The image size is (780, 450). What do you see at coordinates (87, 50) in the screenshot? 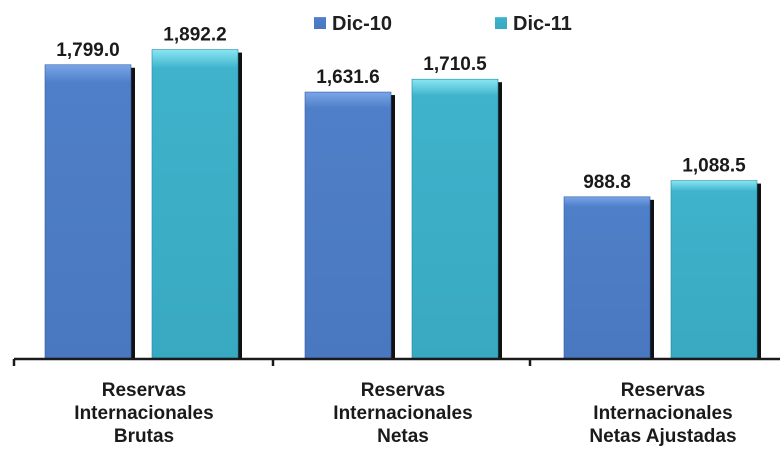
I see `data-label: 1,799.0` at bounding box center [87, 50].